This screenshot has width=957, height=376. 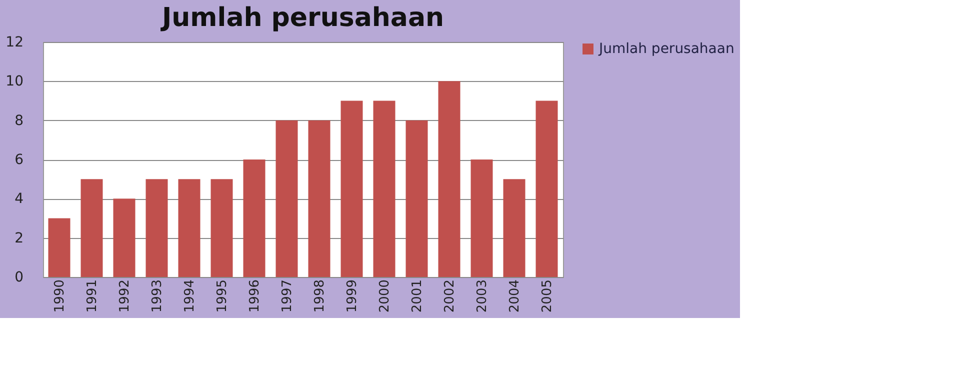 I want to click on x-tick-label: 1994, so click(x=190, y=296).